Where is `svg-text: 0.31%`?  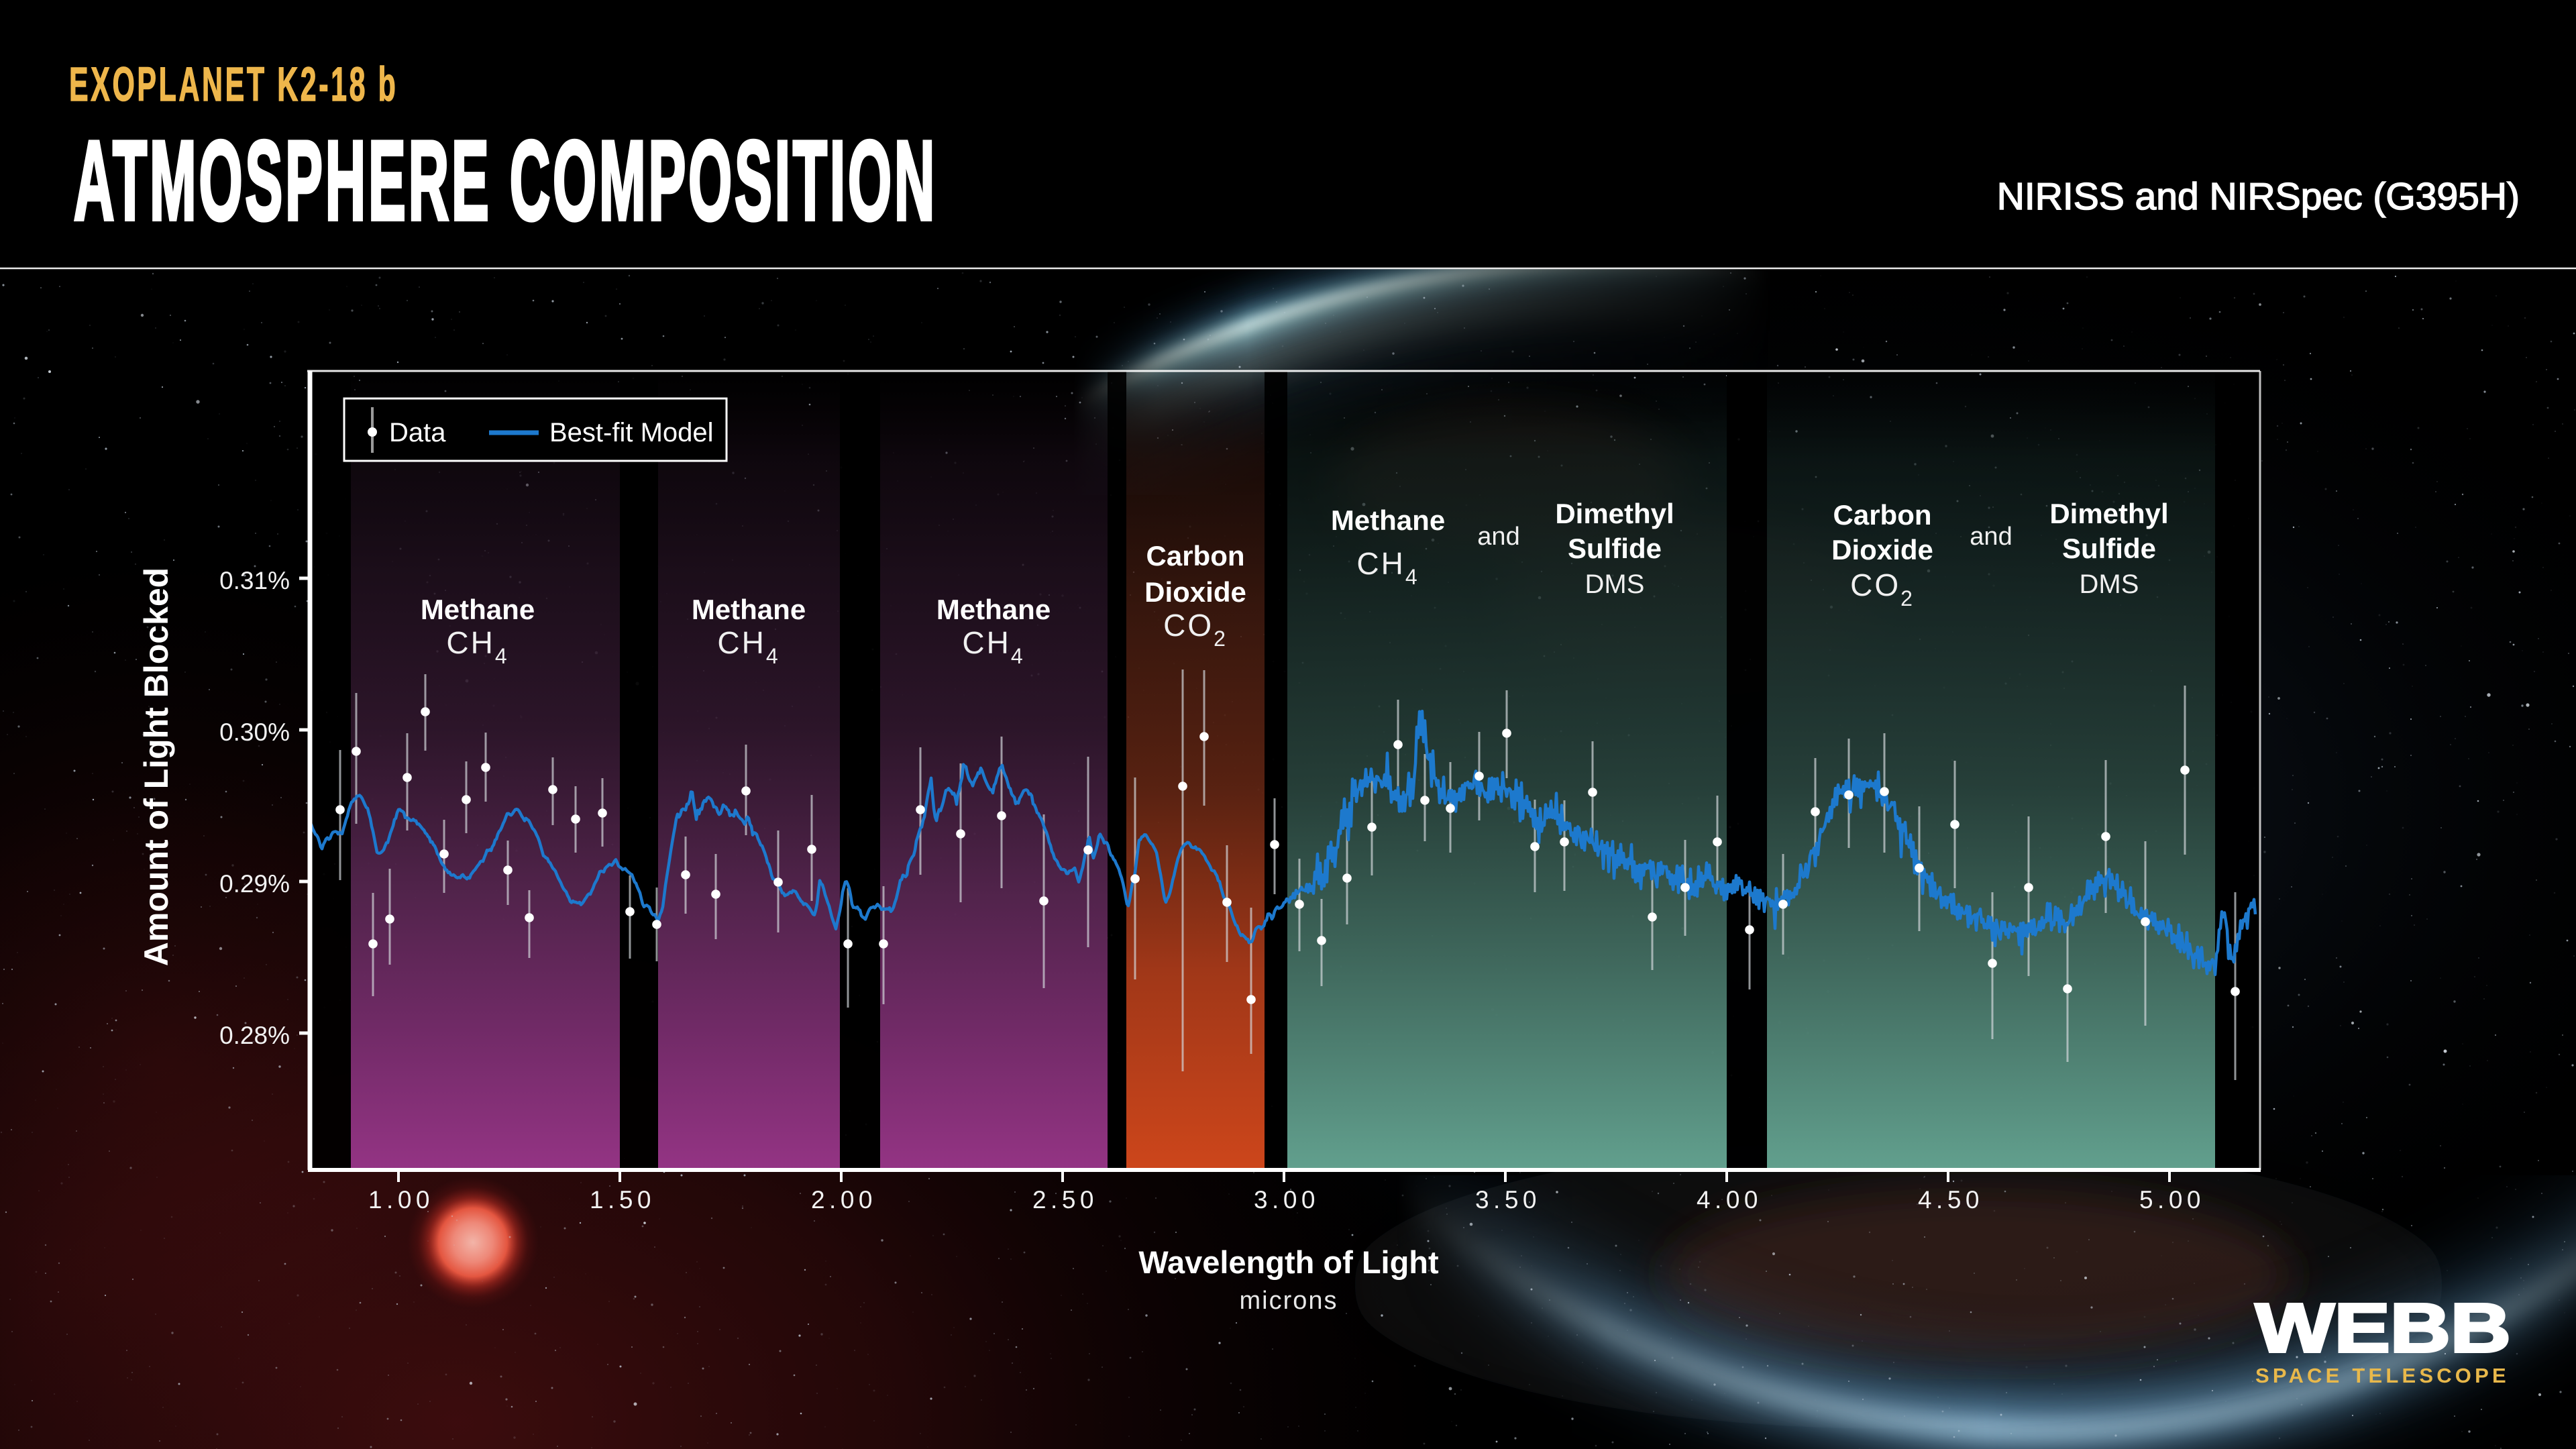 svg-text: 0.31% is located at coordinates (254, 580).